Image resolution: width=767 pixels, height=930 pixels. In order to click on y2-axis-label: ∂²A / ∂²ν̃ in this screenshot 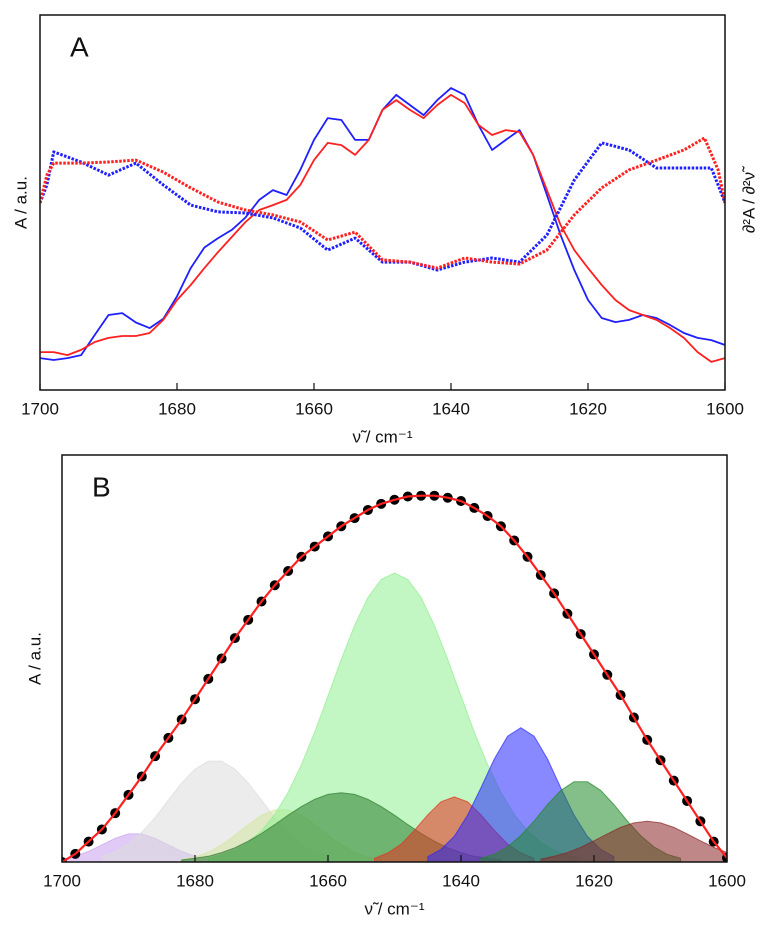, I will do `click(748, 199)`.